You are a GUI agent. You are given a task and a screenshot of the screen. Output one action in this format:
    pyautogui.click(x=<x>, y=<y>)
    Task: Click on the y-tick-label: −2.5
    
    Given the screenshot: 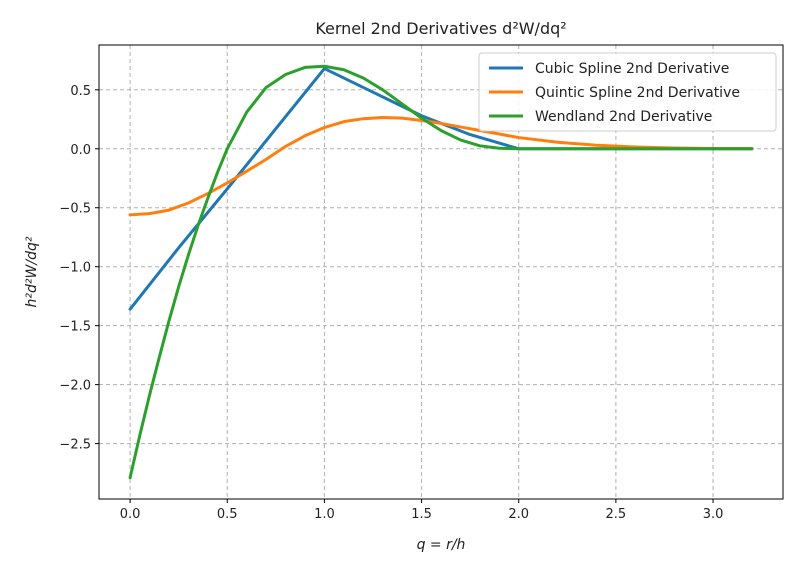 What is the action you would take?
    pyautogui.click(x=75, y=445)
    